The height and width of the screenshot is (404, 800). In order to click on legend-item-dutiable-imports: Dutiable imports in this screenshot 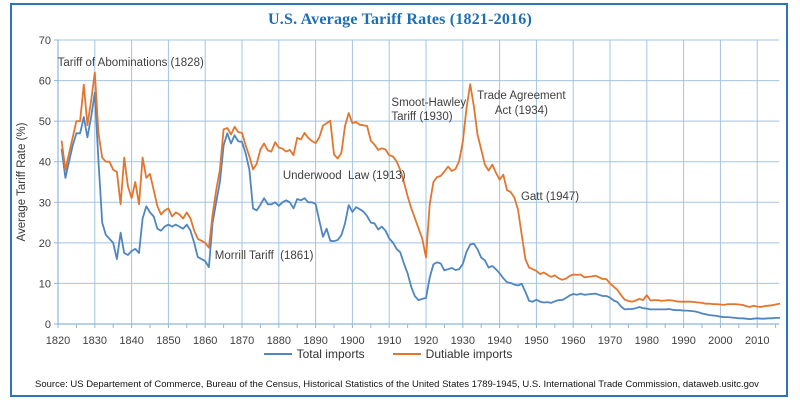, I will do `click(452, 354)`.